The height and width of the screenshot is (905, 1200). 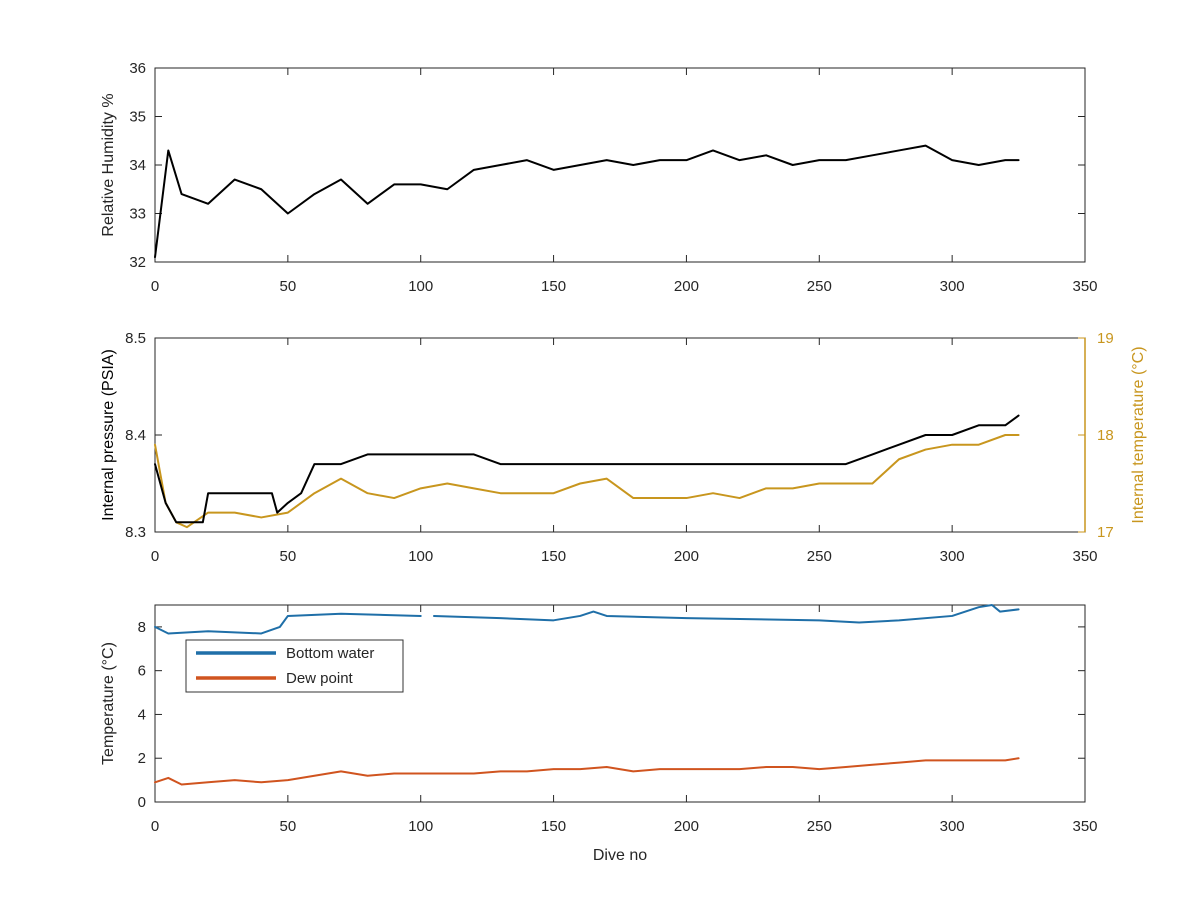 I want to click on y-tick-label: 0, so click(x=142, y=802).